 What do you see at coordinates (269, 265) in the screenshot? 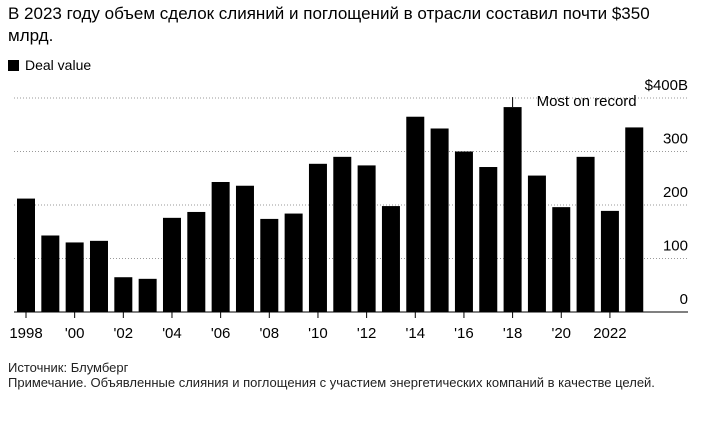
I see `bar-2008` at bounding box center [269, 265].